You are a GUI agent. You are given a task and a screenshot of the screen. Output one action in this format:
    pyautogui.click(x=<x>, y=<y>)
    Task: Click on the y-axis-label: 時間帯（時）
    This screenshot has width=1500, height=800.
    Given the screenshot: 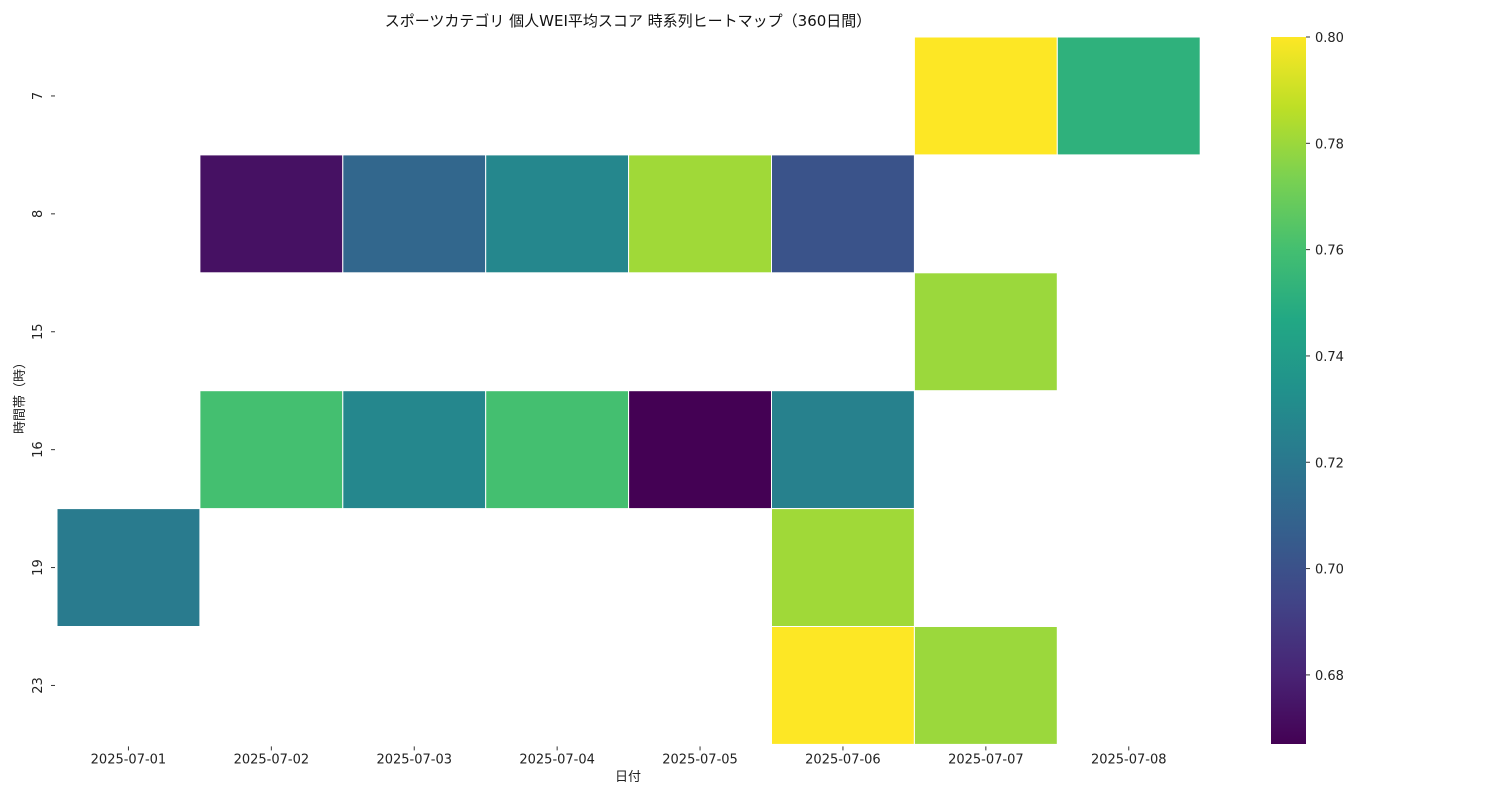 What is the action you would take?
    pyautogui.click(x=20, y=395)
    